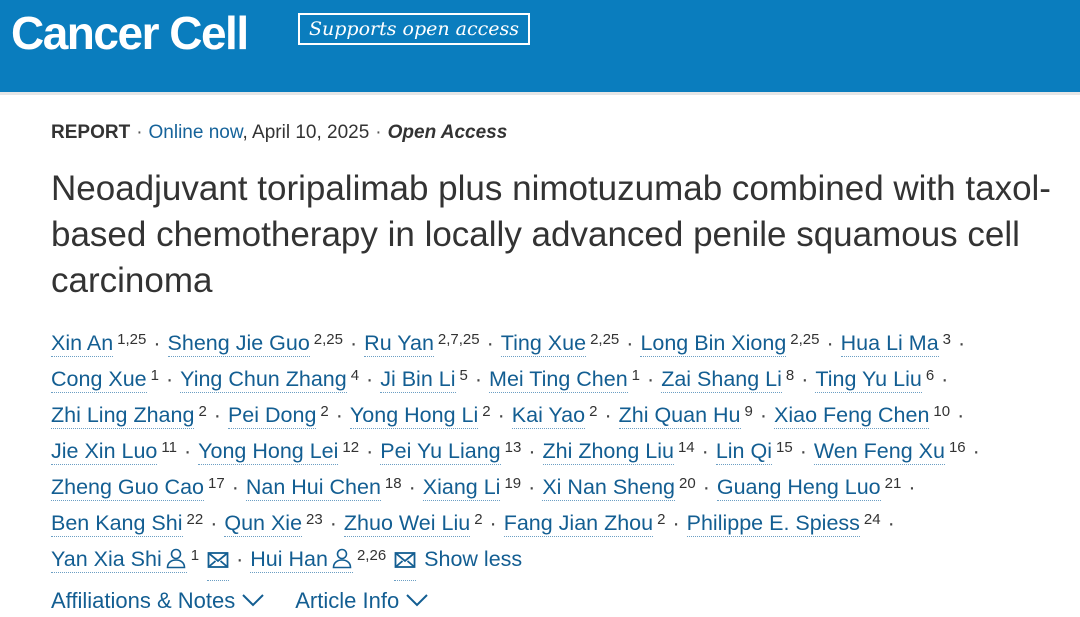 The width and height of the screenshot is (1080, 617). I want to click on author-link: Ru Yan, so click(399, 344).